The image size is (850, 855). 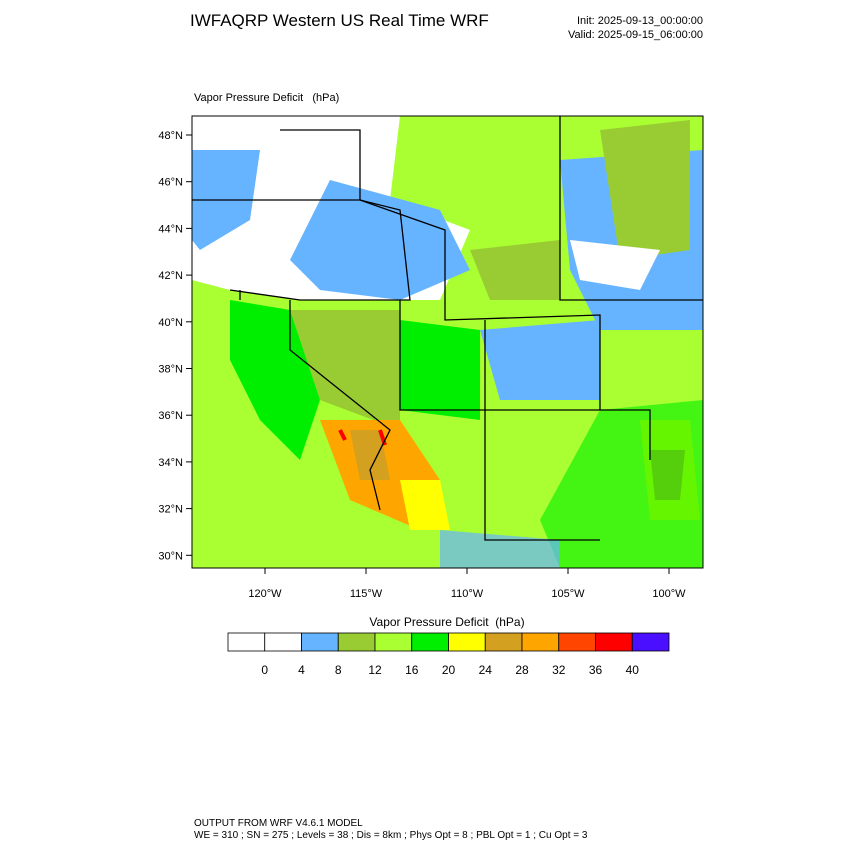 What do you see at coordinates (669, 594) in the screenshot?
I see `lon-label: 100°W` at bounding box center [669, 594].